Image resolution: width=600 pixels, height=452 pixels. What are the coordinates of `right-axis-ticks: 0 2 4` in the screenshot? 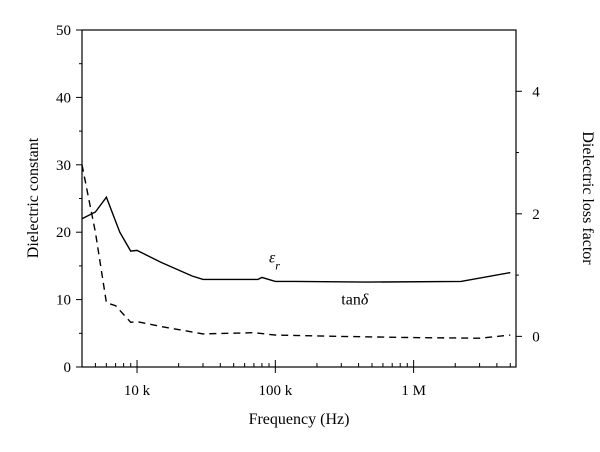 It's located at (528, 214).